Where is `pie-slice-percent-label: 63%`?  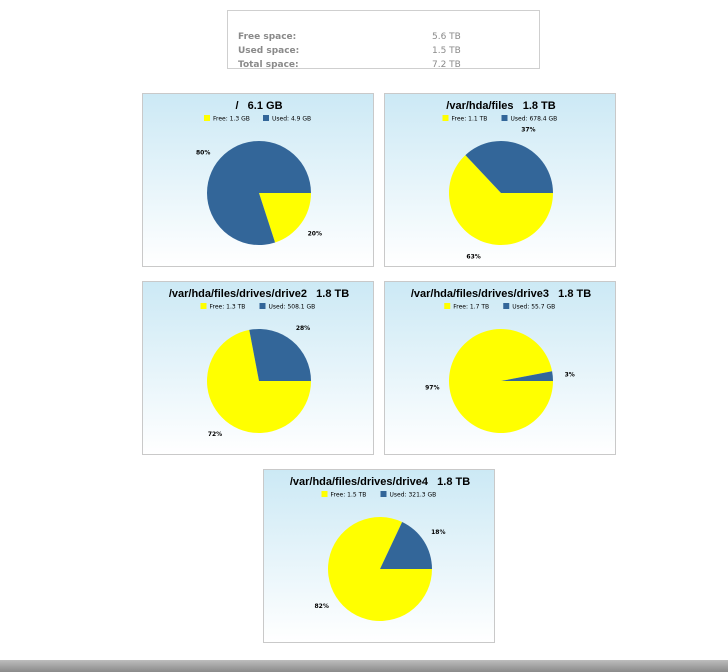 pie-slice-percent-label: 63% is located at coordinates (473, 256).